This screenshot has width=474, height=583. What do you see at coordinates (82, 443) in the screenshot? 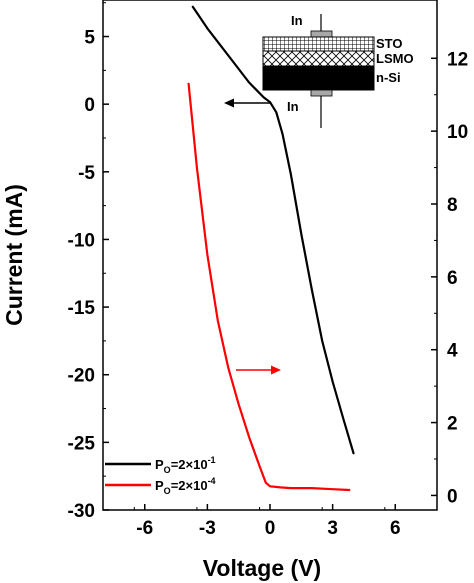
I see `y-left-tick-label: -25` at bounding box center [82, 443].